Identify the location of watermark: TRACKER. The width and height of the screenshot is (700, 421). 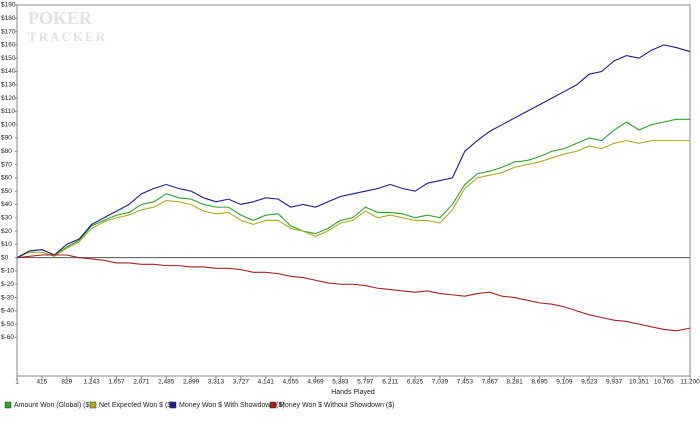
(67, 36).